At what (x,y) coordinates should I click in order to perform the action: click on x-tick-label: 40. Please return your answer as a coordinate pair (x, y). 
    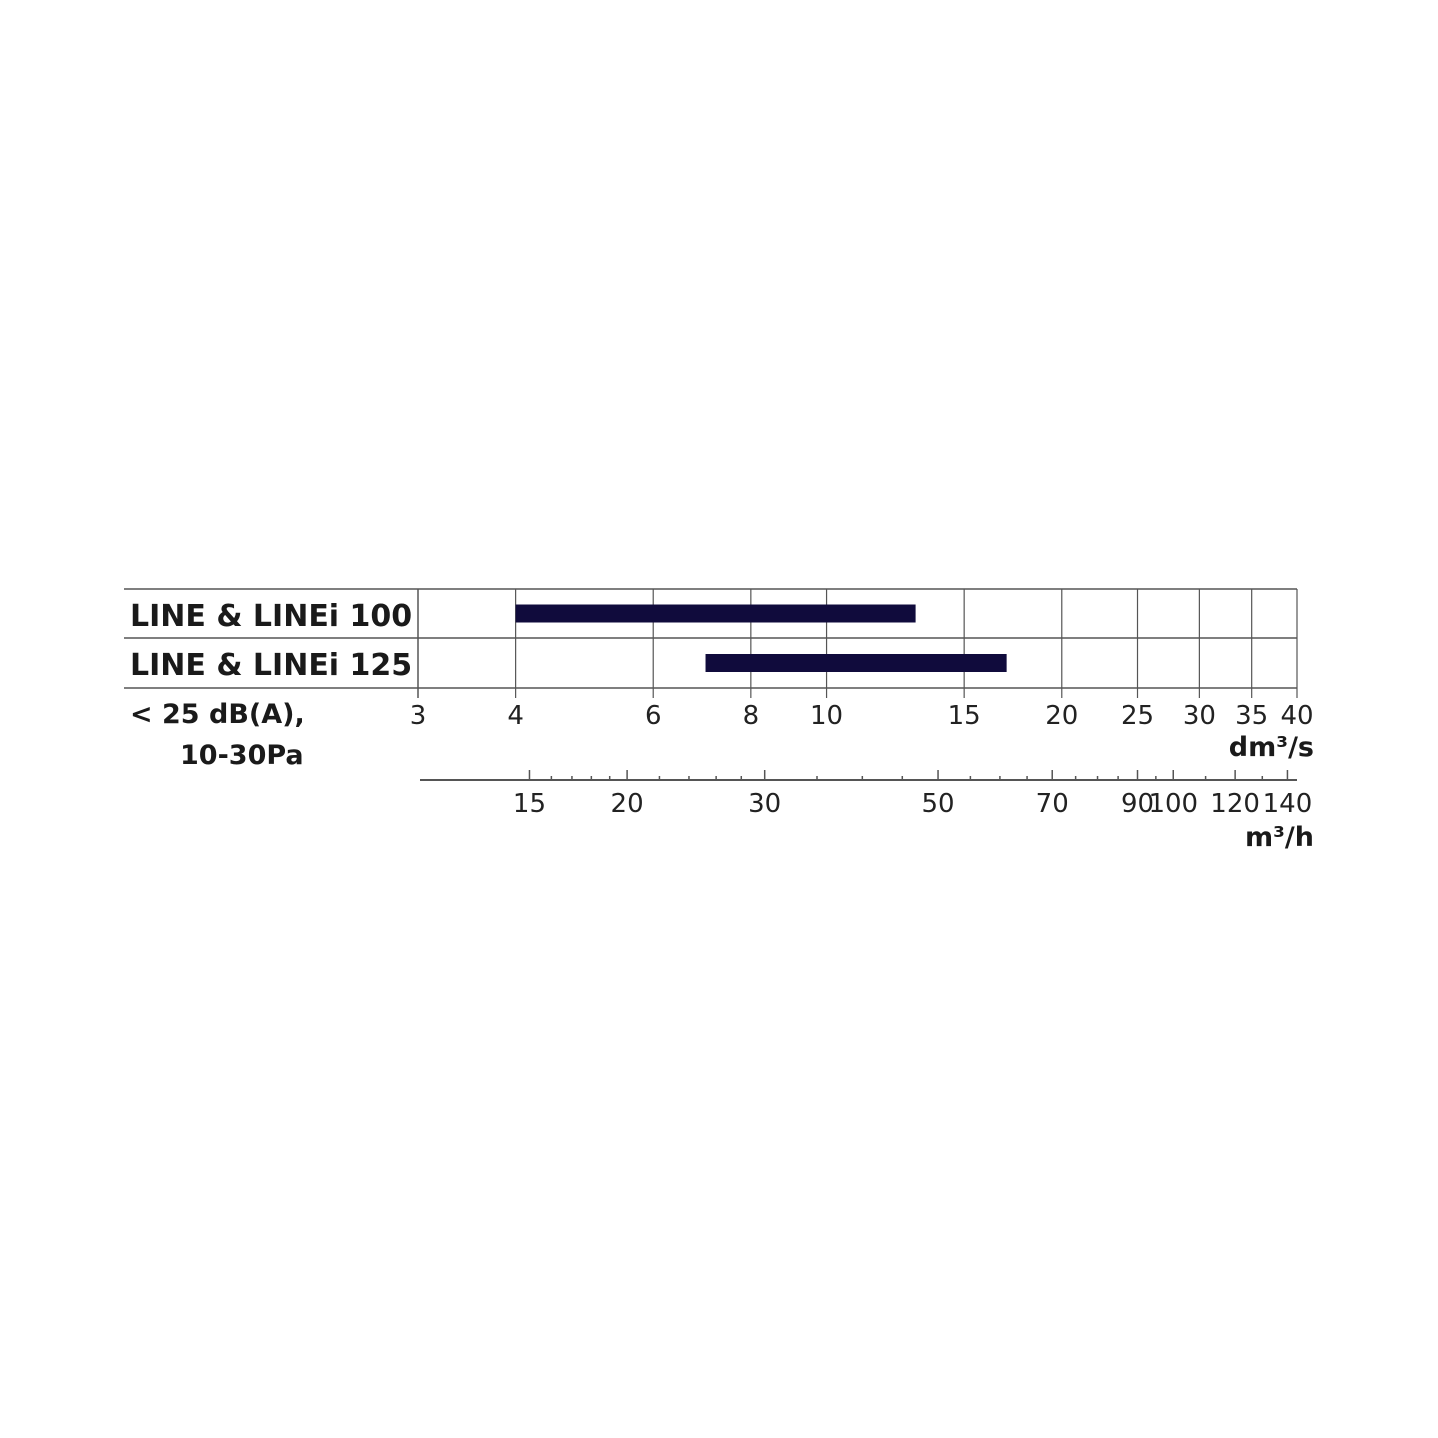
    Looking at the image, I should click on (1296, 716).